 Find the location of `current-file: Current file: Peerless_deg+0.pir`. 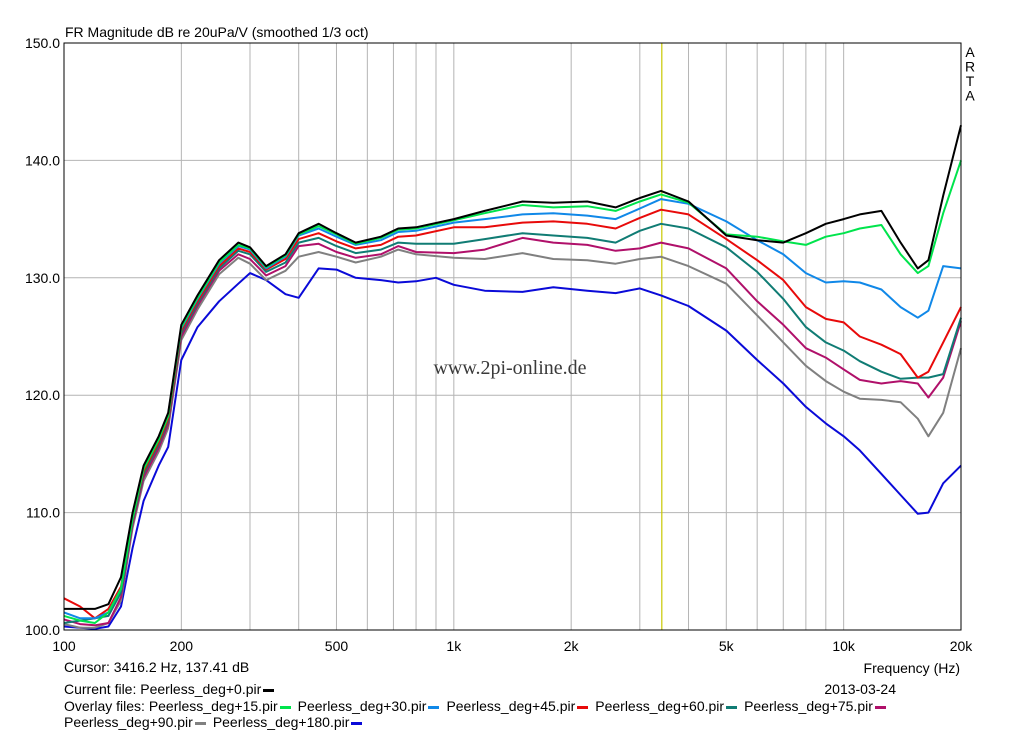

current-file: Current file: Peerless_deg+0.pir is located at coordinates (169, 689).